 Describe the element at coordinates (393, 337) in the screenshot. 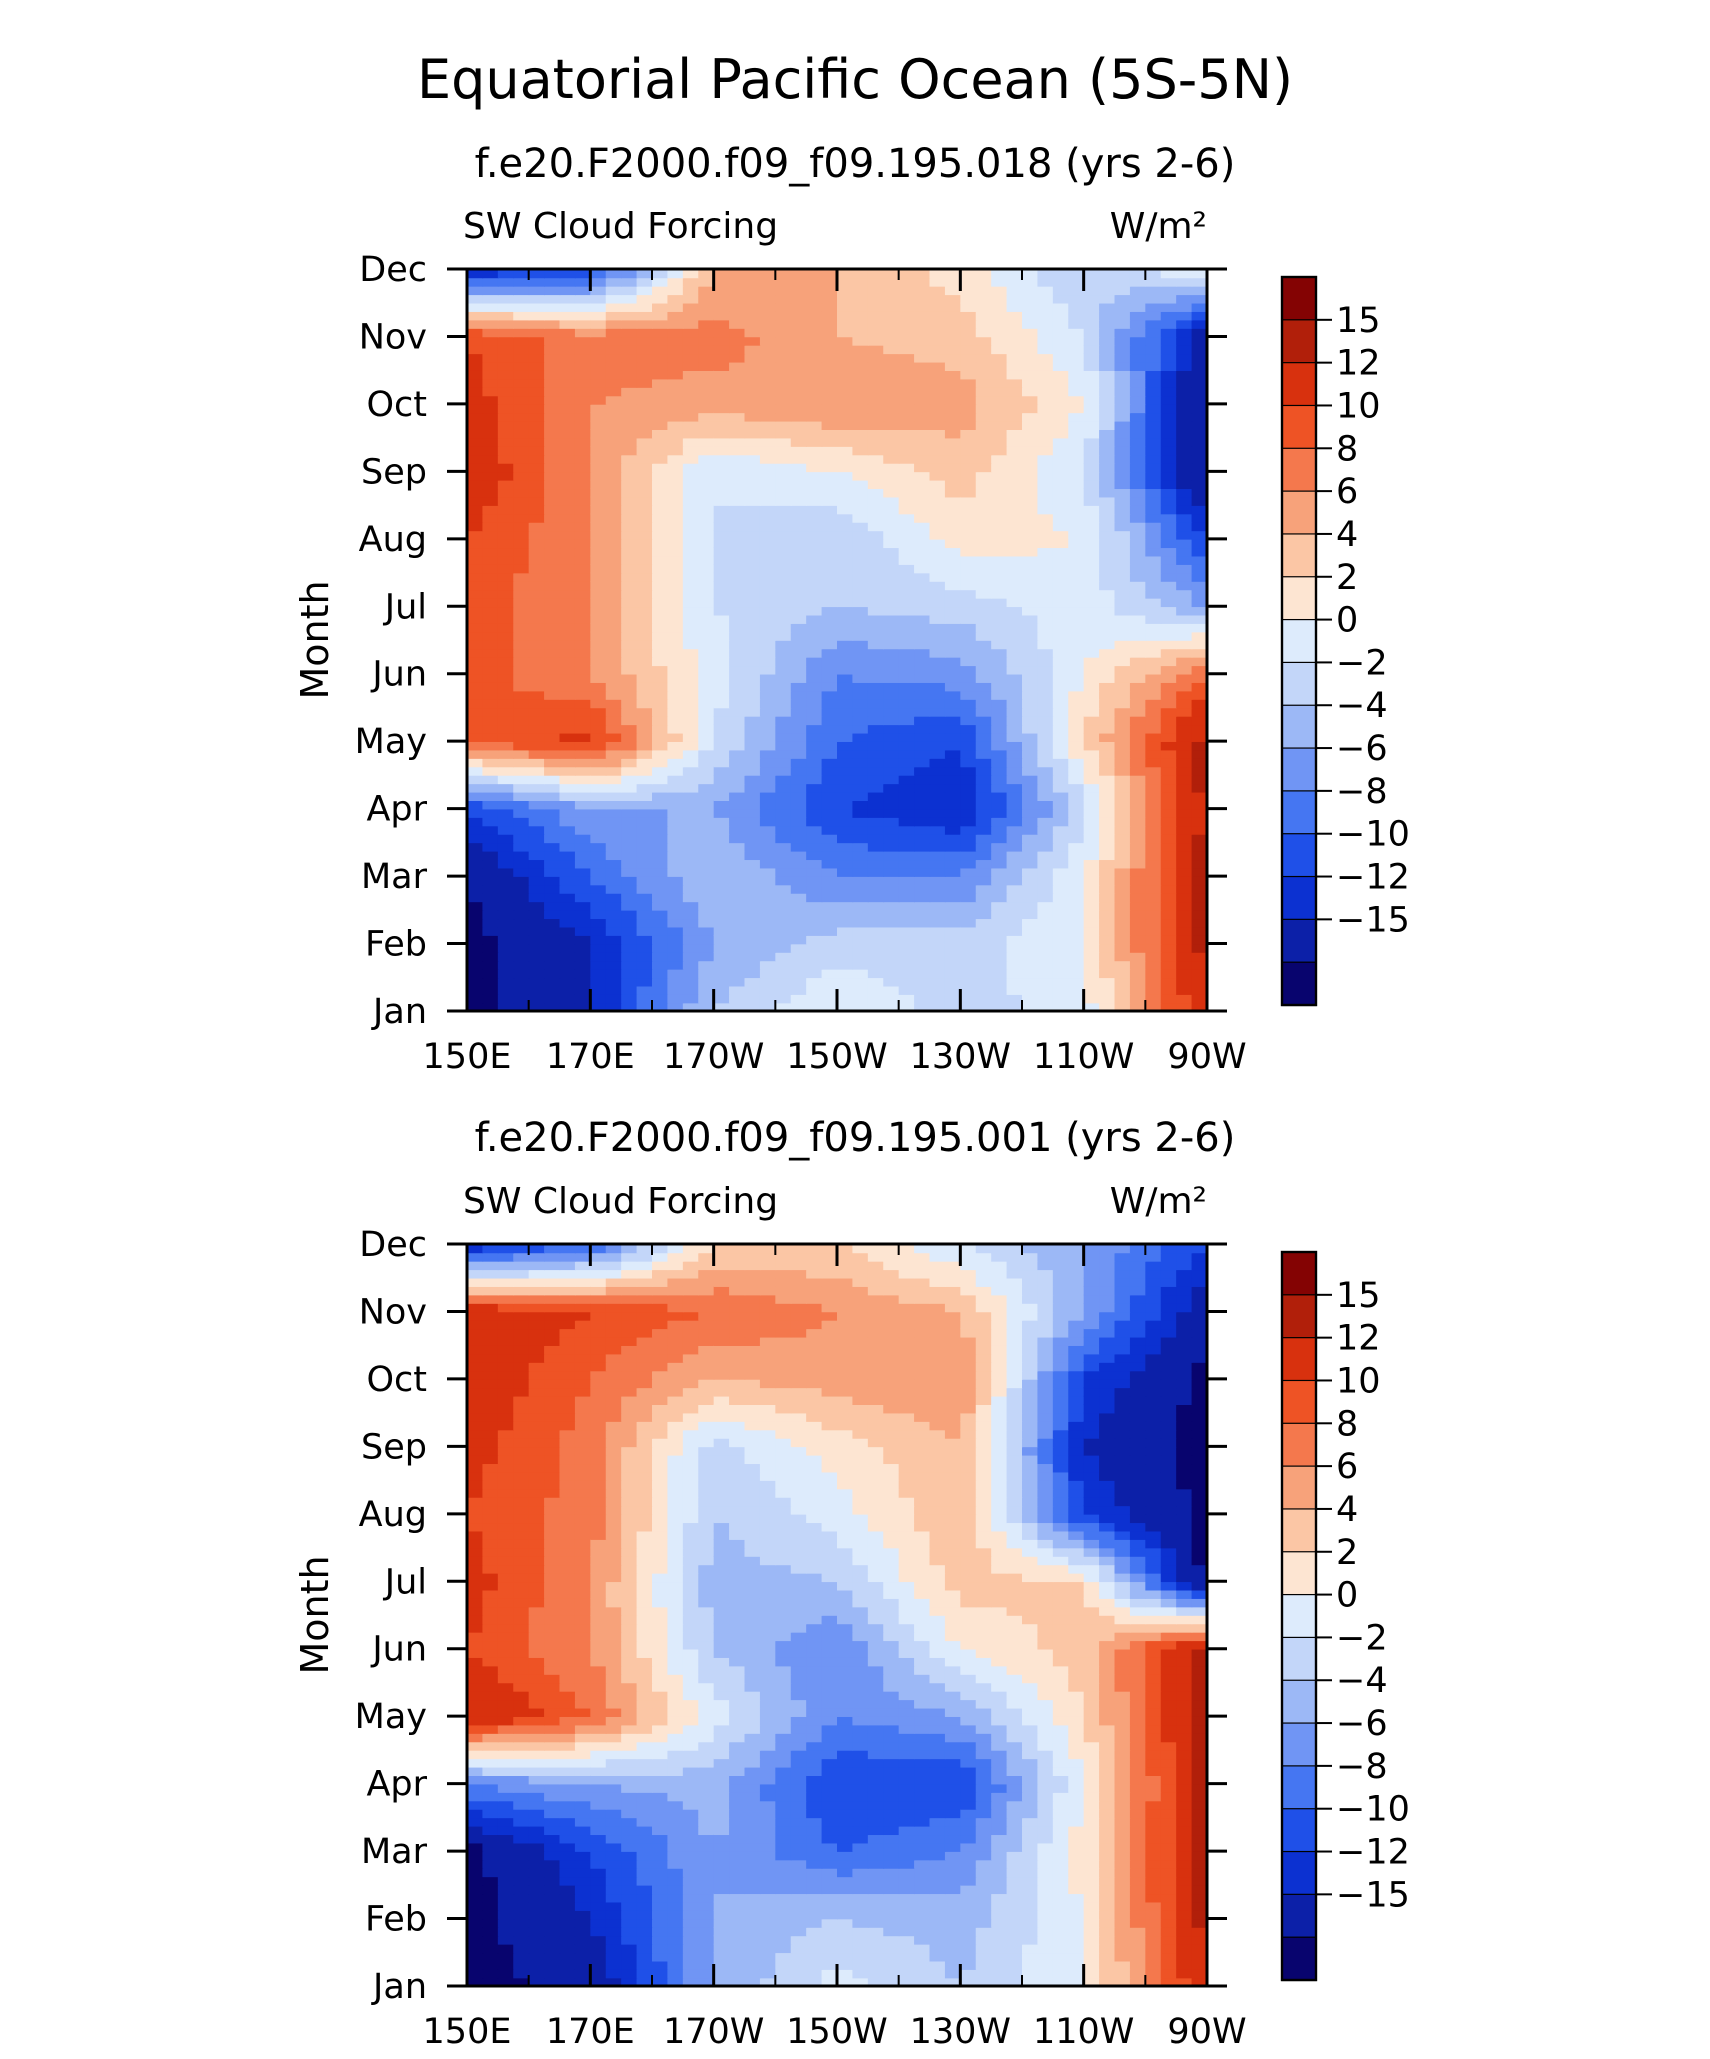

I see `y-tick-label: Nov` at that location.